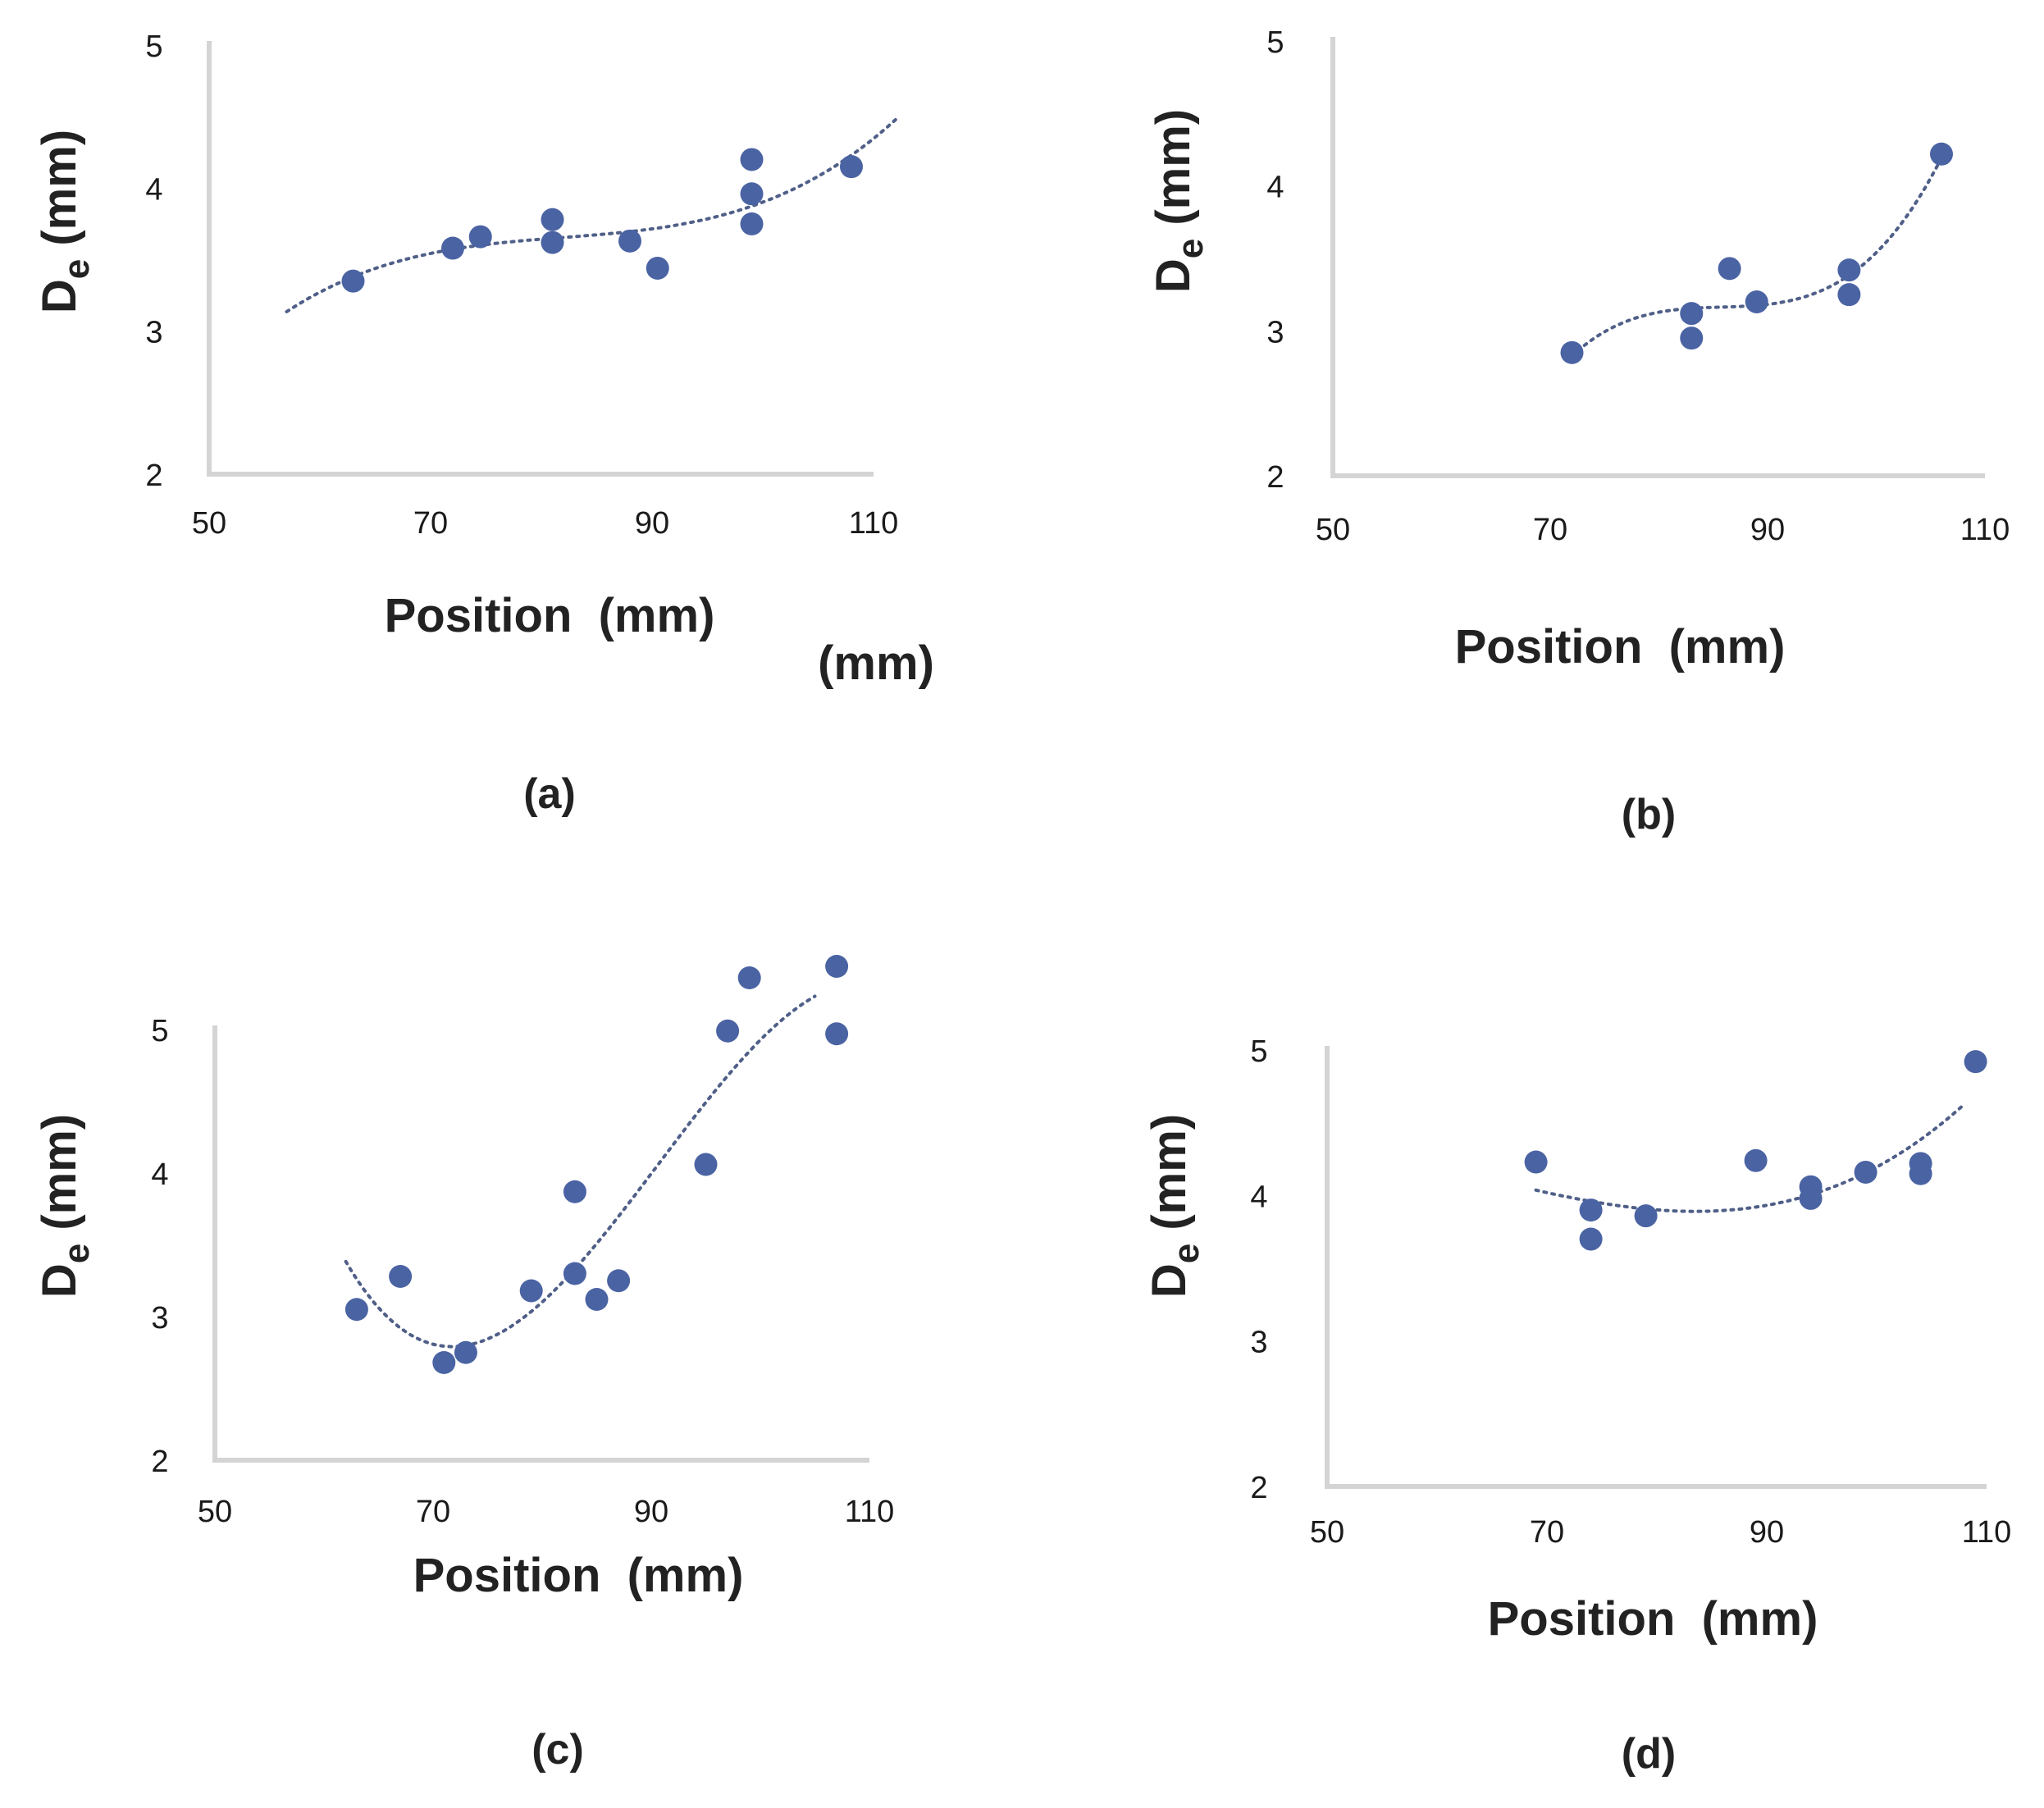 This screenshot has height=1808, width=2044. Describe the element at coordinates (1653, 1619) in the screenshot. I see `panel-d-x-axis-label: Position (mm)` at that location.